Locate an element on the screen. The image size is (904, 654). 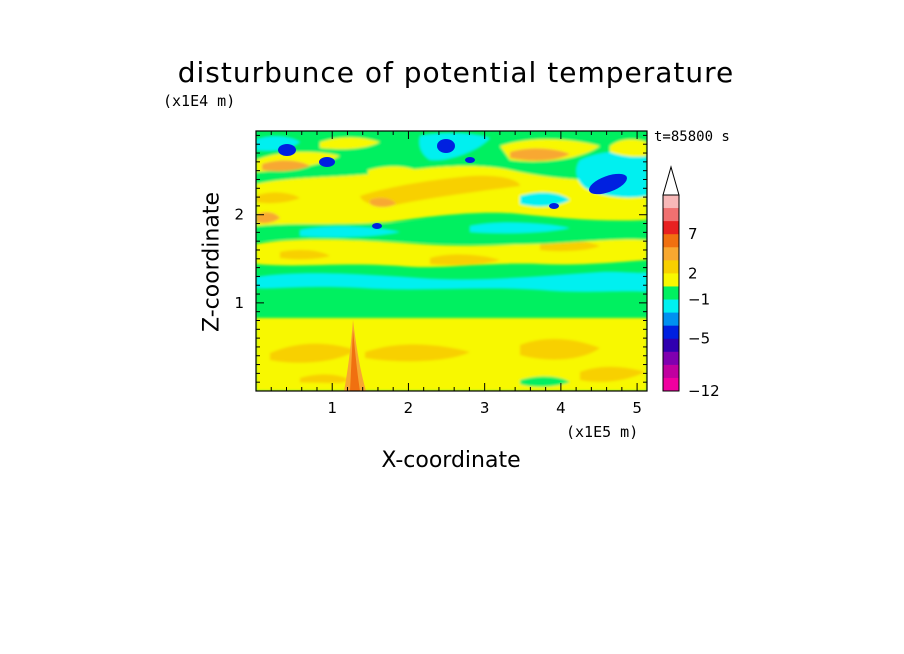
x-tick-label: 3 is located at coordinates (485, 408).